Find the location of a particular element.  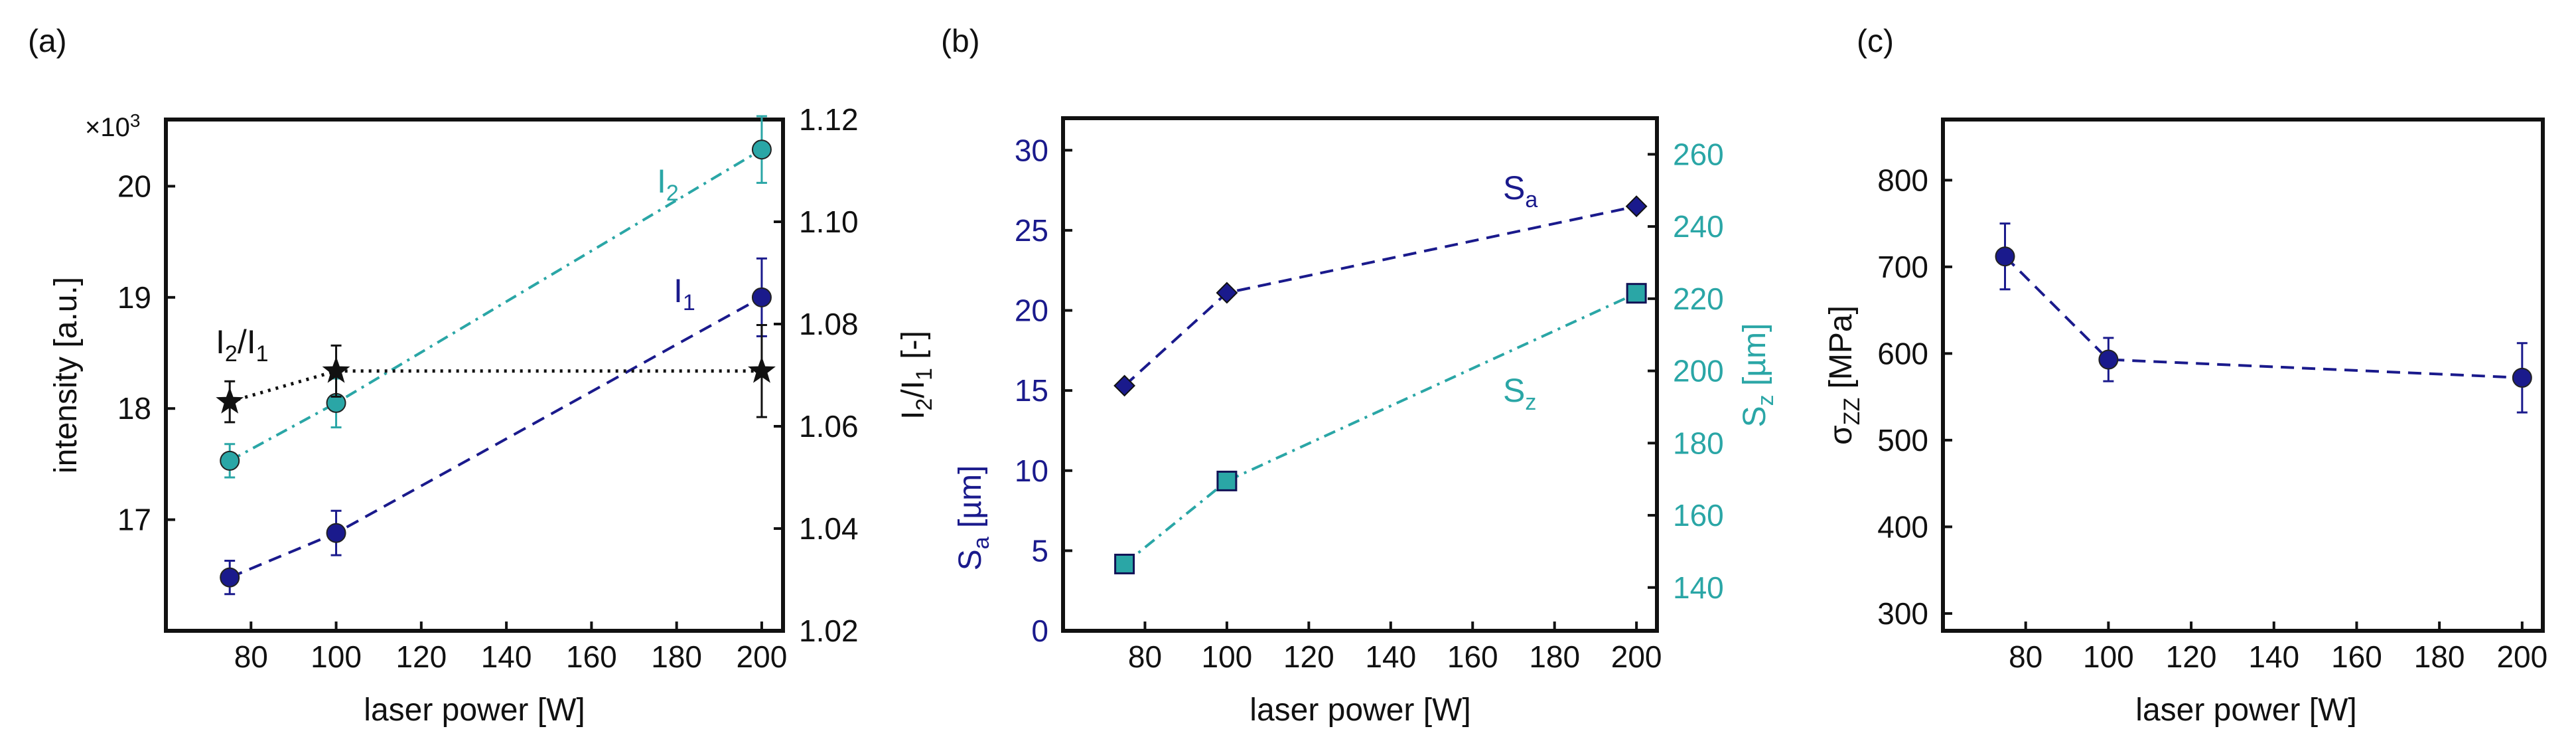

right-tick-label: 220 is located at coordinates (1699, 299).